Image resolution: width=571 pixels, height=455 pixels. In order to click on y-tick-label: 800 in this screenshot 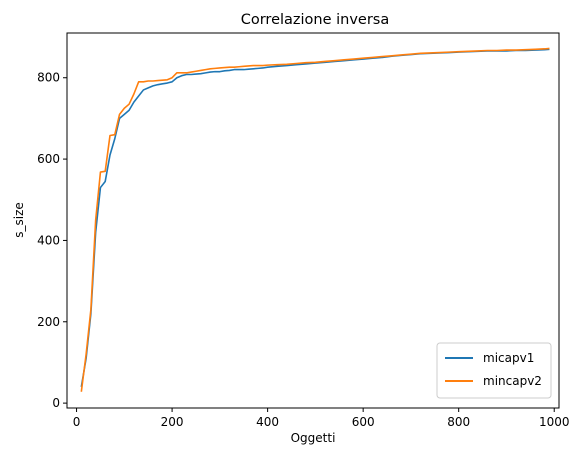, I will do `click(48, 78)`.